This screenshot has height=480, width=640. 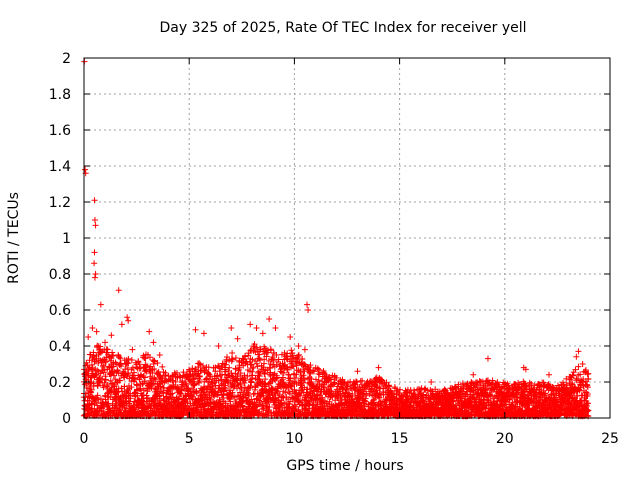 What do you see at coordinates (349, 439) in the screenshot?
I see `x-tick-labels: 0 5 10 15 20 25` at bounding box center [349, 439].